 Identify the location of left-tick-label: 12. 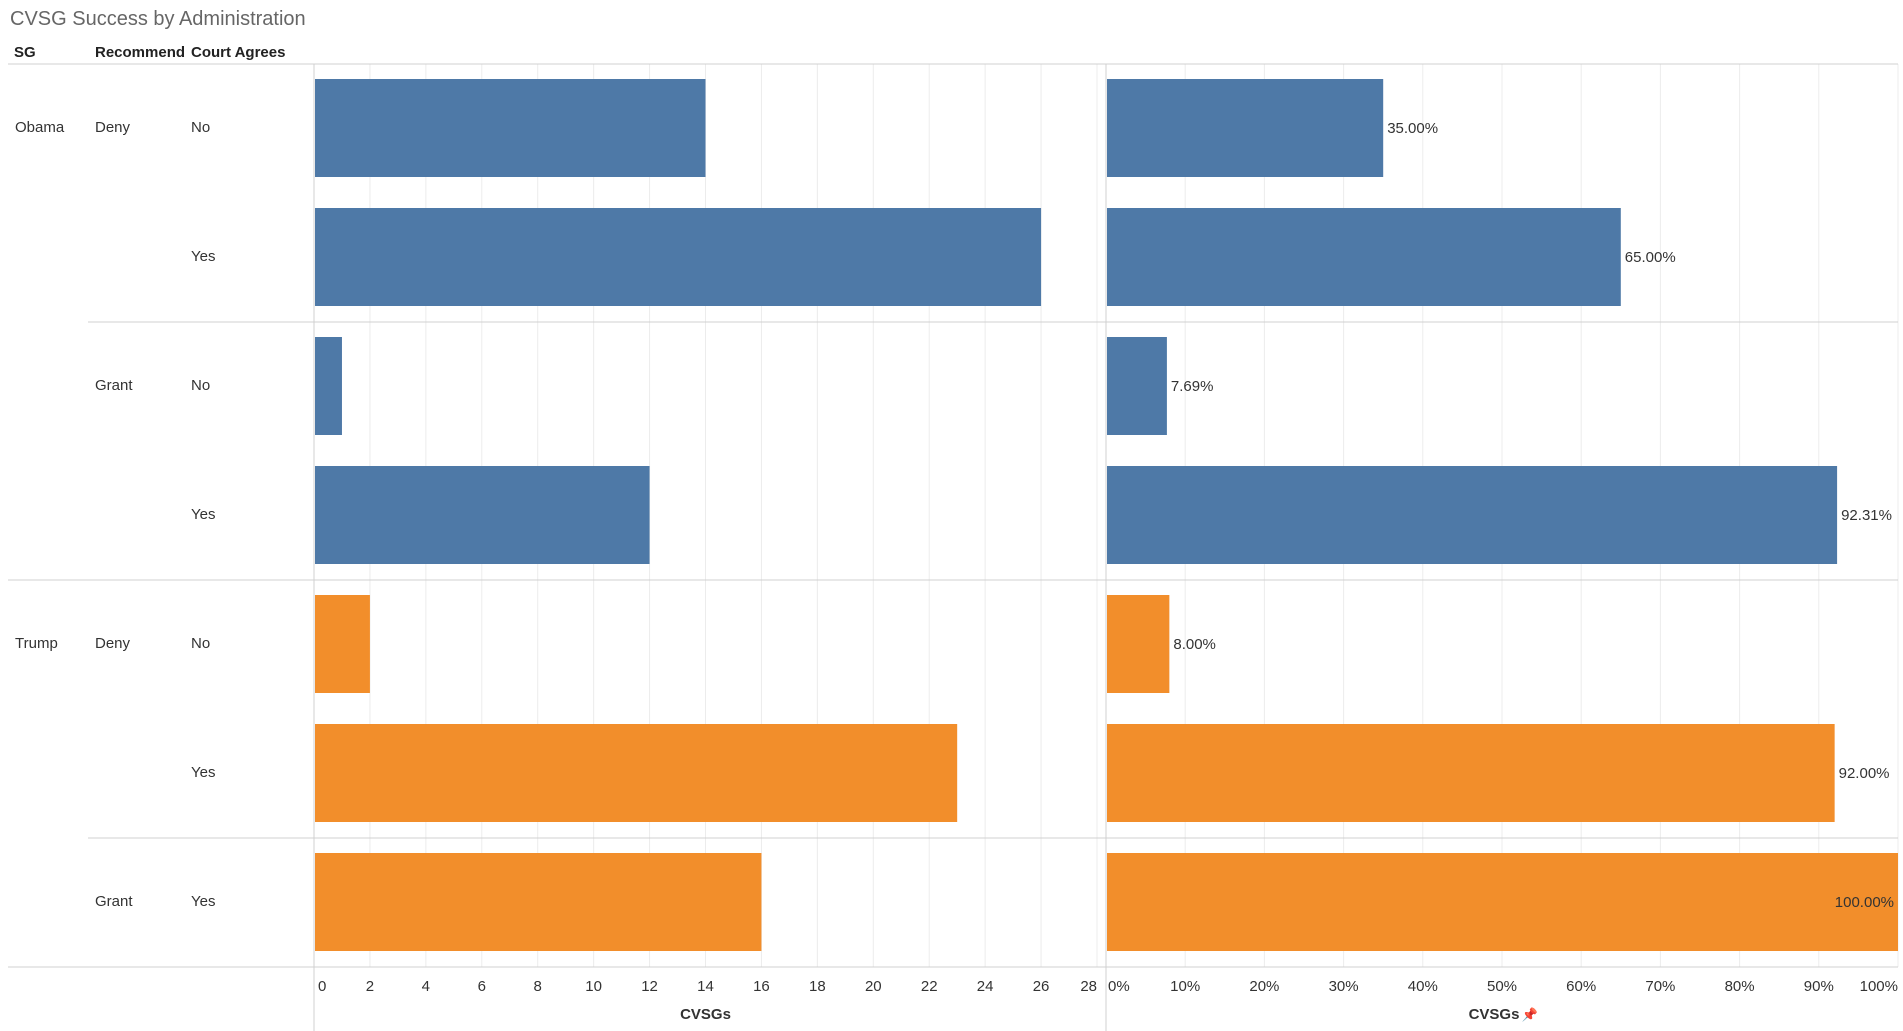
(649, 986).